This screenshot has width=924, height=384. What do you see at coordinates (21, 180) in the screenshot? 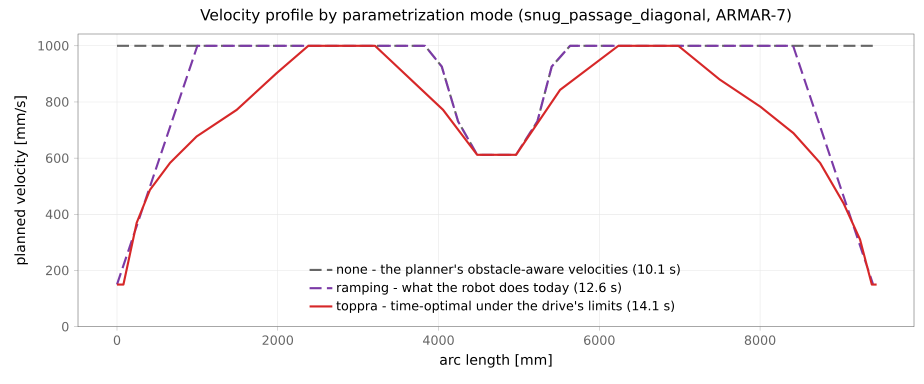
I see `y-axis-title: planned velocity [mm/s]` at bounding box center [21, 180].